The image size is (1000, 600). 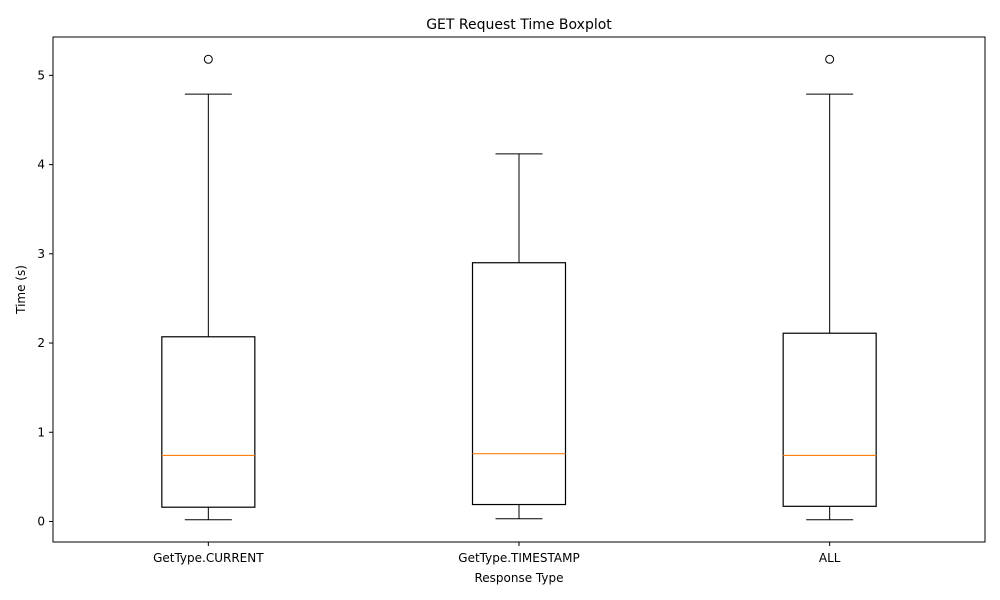 I want to click on x-tick-label-0: GetType.CURRENT, so click(x=208, y=558).